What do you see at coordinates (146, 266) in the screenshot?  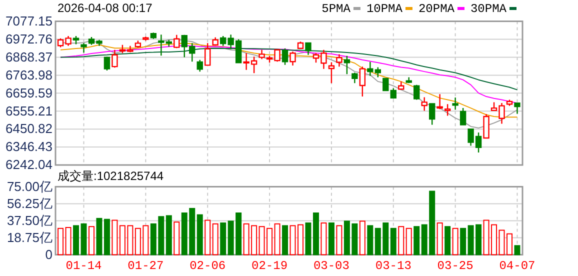 I see `x-tick-label: 01-27` at bounding box center [146, 266].